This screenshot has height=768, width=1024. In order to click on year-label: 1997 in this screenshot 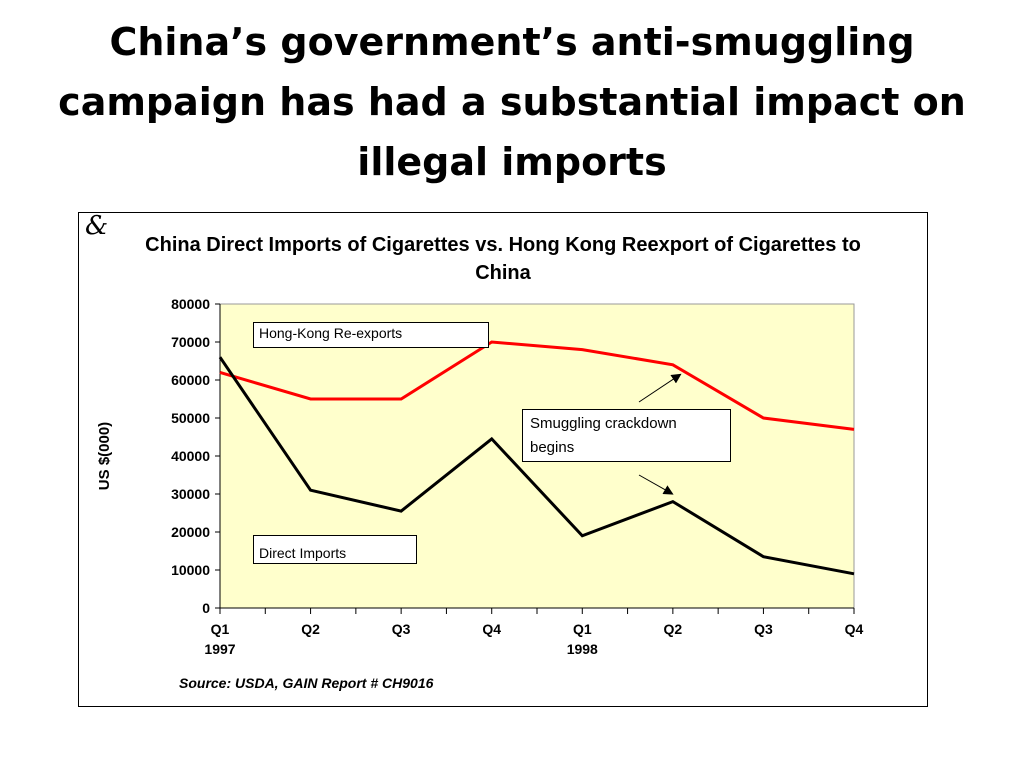, I will do `click(219, 649)`.